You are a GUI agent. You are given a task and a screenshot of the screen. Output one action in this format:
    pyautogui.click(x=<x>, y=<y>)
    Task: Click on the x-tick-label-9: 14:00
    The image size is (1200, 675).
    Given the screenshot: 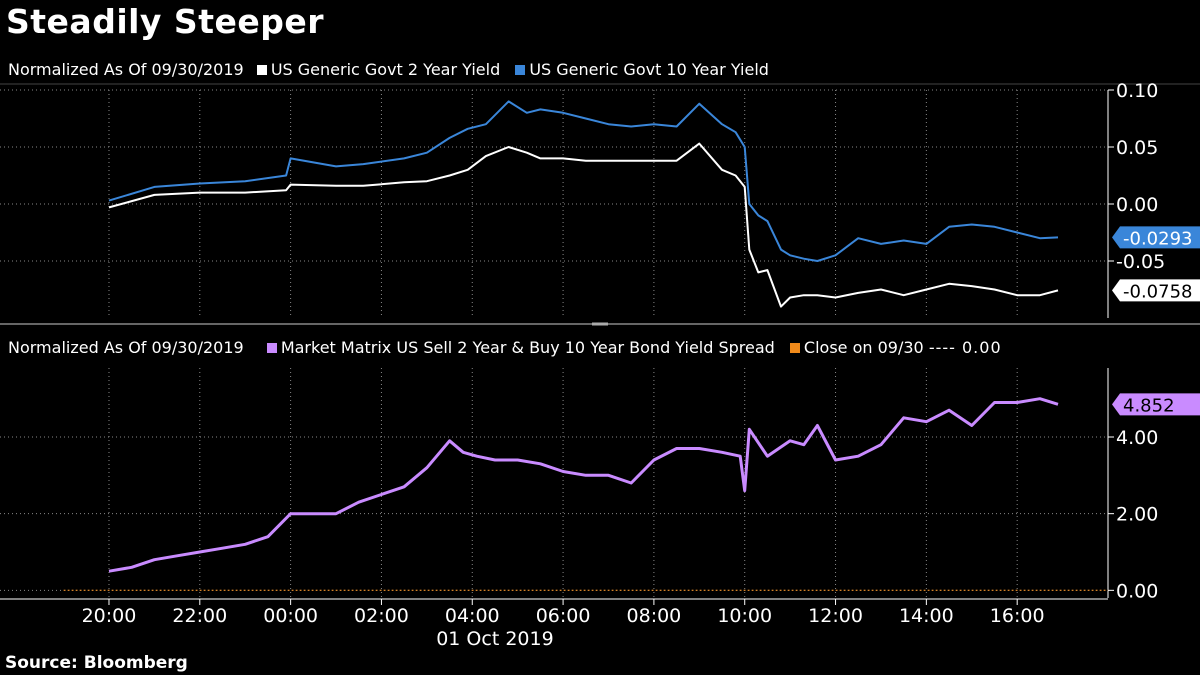 What is the action you would take?
    pyautogui.click(x=926, y=616)
    